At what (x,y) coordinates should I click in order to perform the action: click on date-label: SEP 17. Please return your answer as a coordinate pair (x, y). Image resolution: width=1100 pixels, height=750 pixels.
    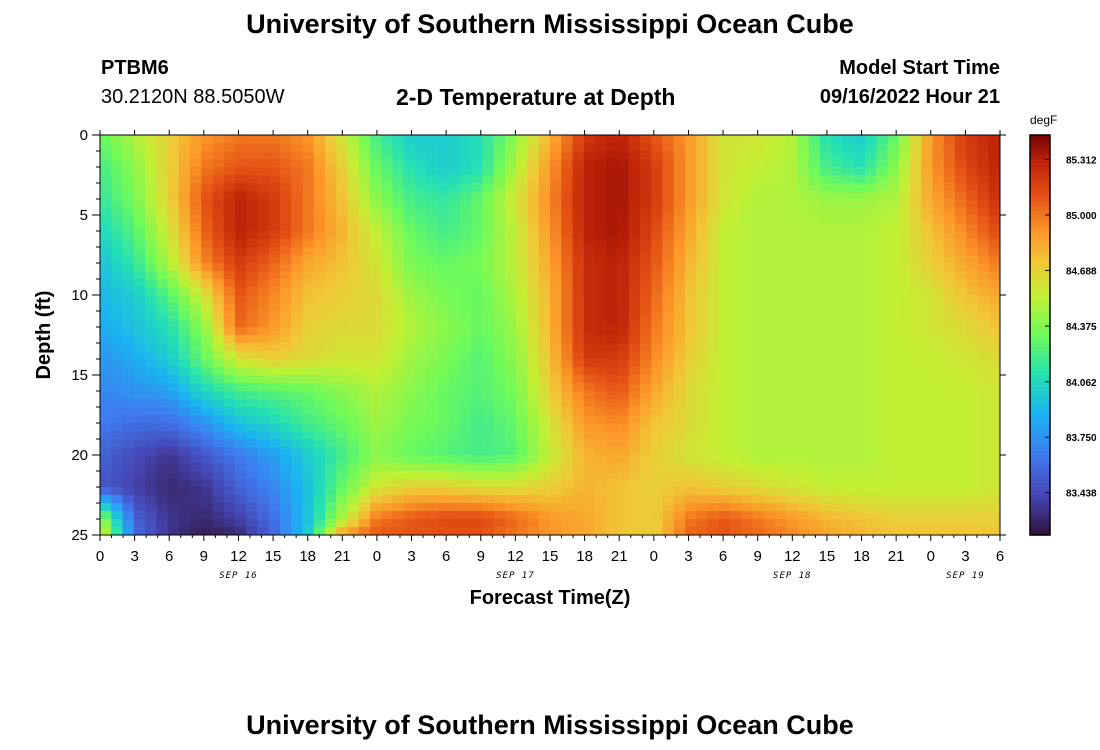
    Looking at the image, I should click on (515, 576).